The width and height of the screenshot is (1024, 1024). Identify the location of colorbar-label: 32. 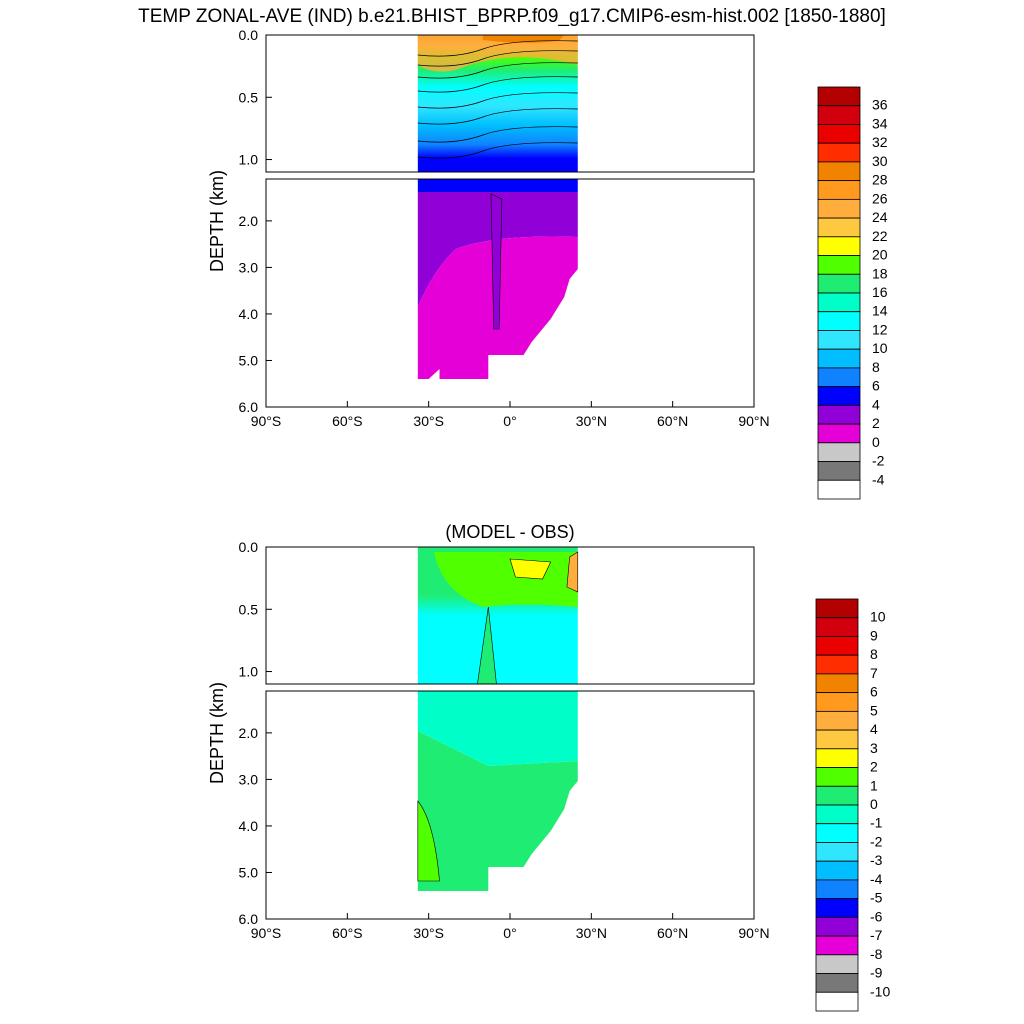
(880, 142).